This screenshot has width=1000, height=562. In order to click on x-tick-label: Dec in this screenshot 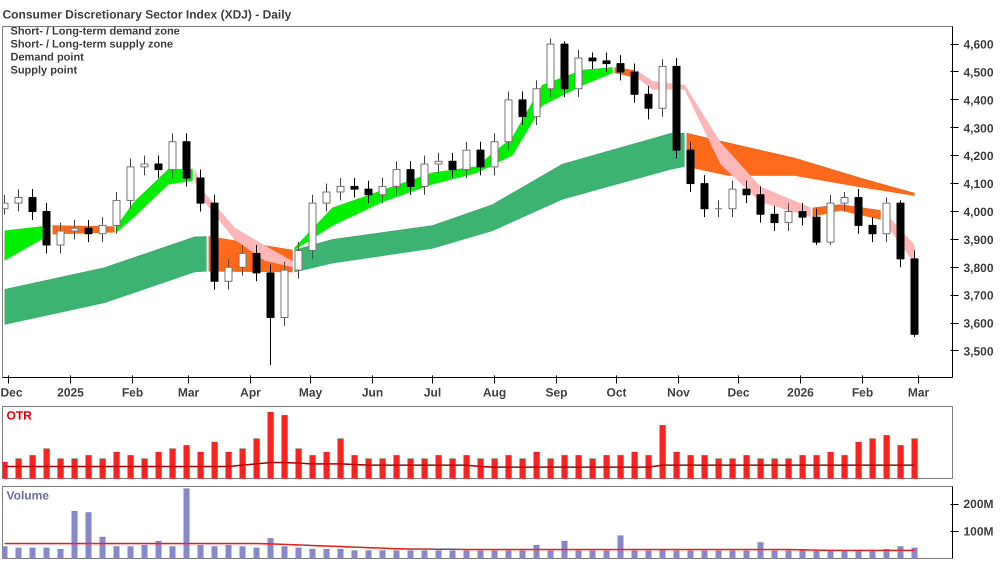, I will do `click(738, 393)`.